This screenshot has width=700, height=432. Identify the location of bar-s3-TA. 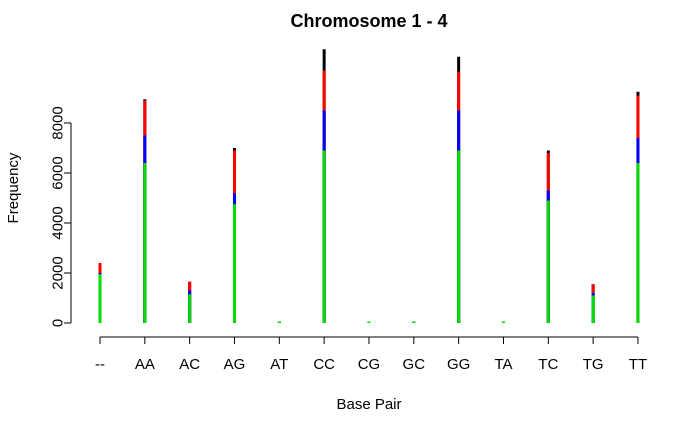
(503, 322).